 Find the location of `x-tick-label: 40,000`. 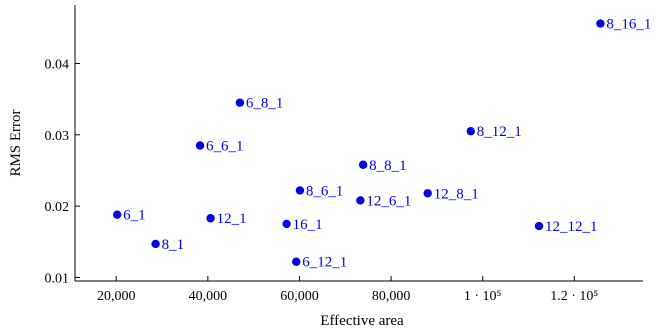

x-tick-label: 40,000 is located at coordinates (208, 296).